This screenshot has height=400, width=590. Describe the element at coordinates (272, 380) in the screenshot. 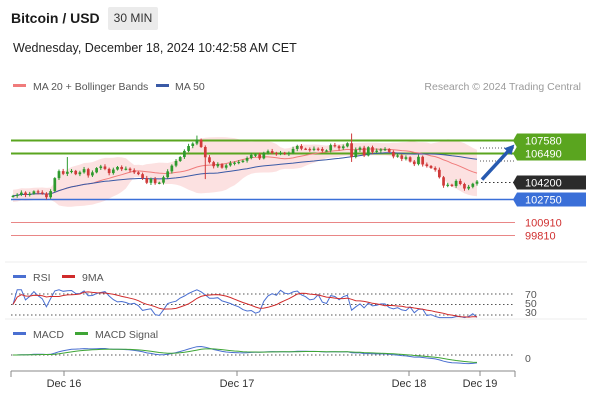

I see `x-axis: Dec 16 Dec 17 Dec 18 Dec 19` at that location.